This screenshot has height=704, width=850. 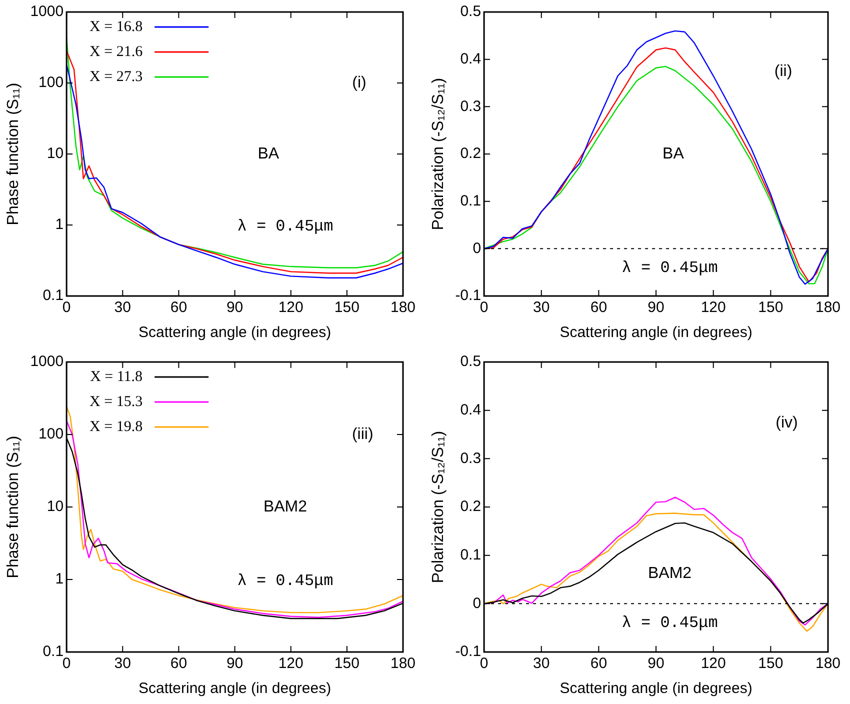 What do you see at coordinates (116, 76) in the screenshot?
I see `legend-label: X = 27.3` at bounding box center [116, 76].